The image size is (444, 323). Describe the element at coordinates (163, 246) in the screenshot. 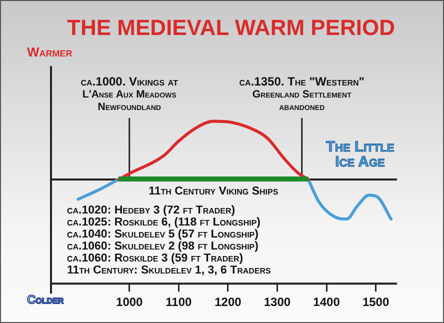

I see `text: ca.1060: Skuldelev 2 (98 ft Longship)` at that location.